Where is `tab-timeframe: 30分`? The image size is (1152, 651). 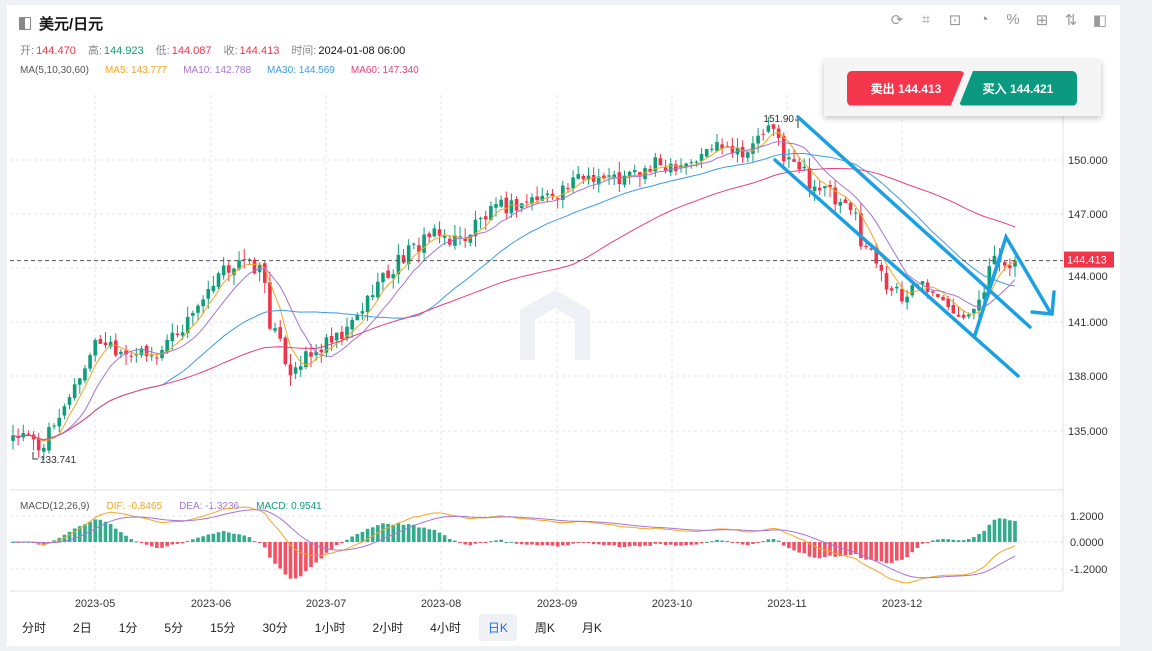
tab-timeframe: 30分 is located at coordinates (275, 628).